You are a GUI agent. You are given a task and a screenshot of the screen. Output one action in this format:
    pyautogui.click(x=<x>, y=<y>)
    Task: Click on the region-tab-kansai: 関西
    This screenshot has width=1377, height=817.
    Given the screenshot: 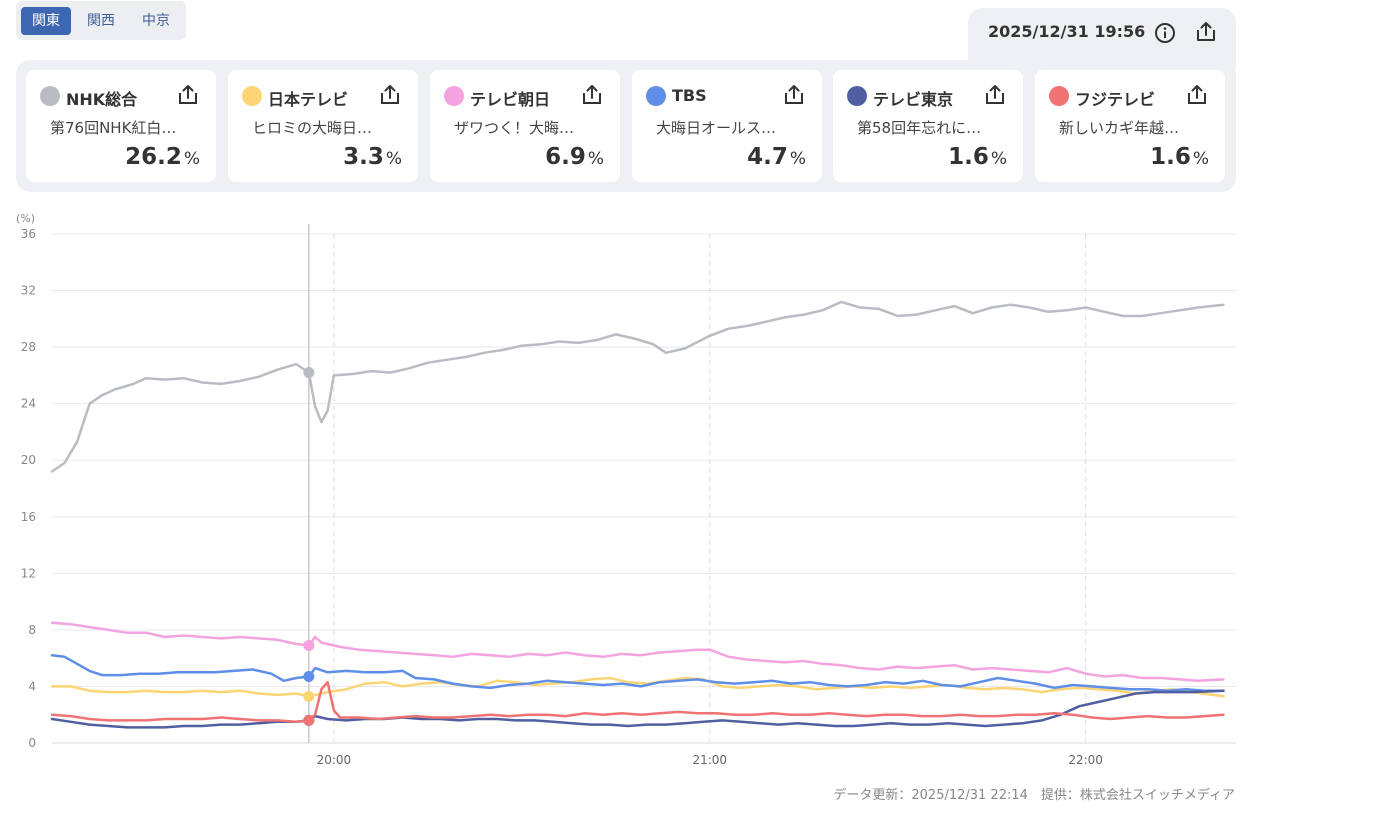 What is the action you would take?
    pyautogui.click(x=101, y=21)
    